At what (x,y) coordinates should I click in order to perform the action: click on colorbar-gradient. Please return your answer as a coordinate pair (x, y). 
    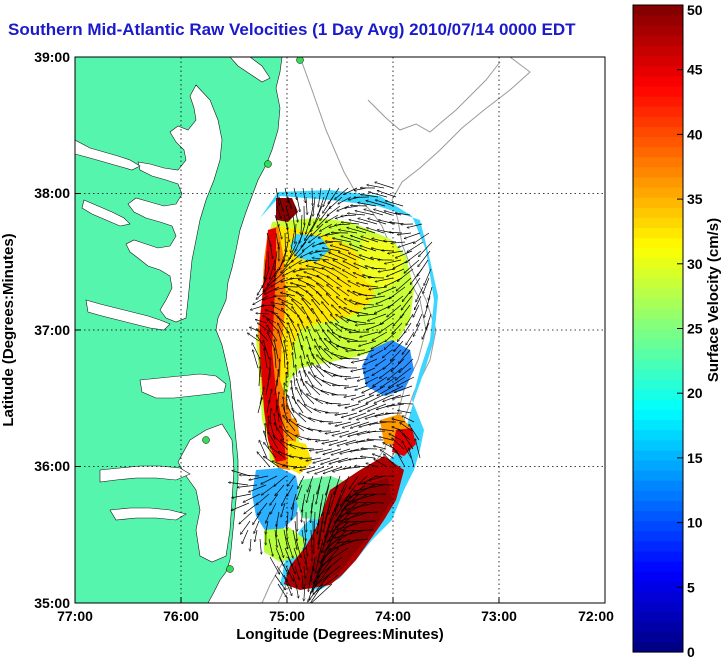
    Looking at the image, I should click on (658, 329).